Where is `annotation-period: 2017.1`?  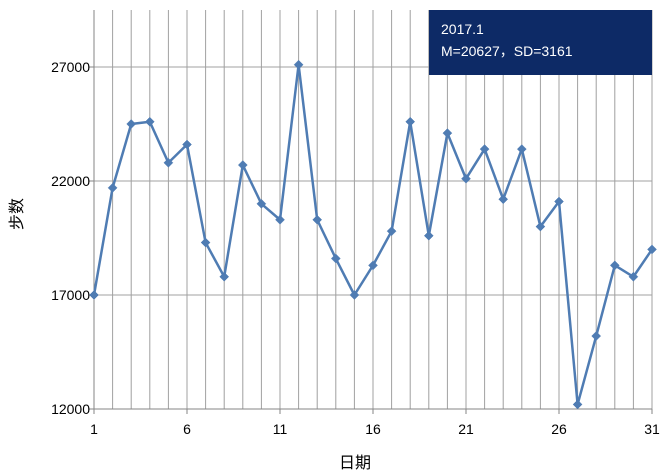
annotation-period: 2017.1 is located at coordinates (462, 29).